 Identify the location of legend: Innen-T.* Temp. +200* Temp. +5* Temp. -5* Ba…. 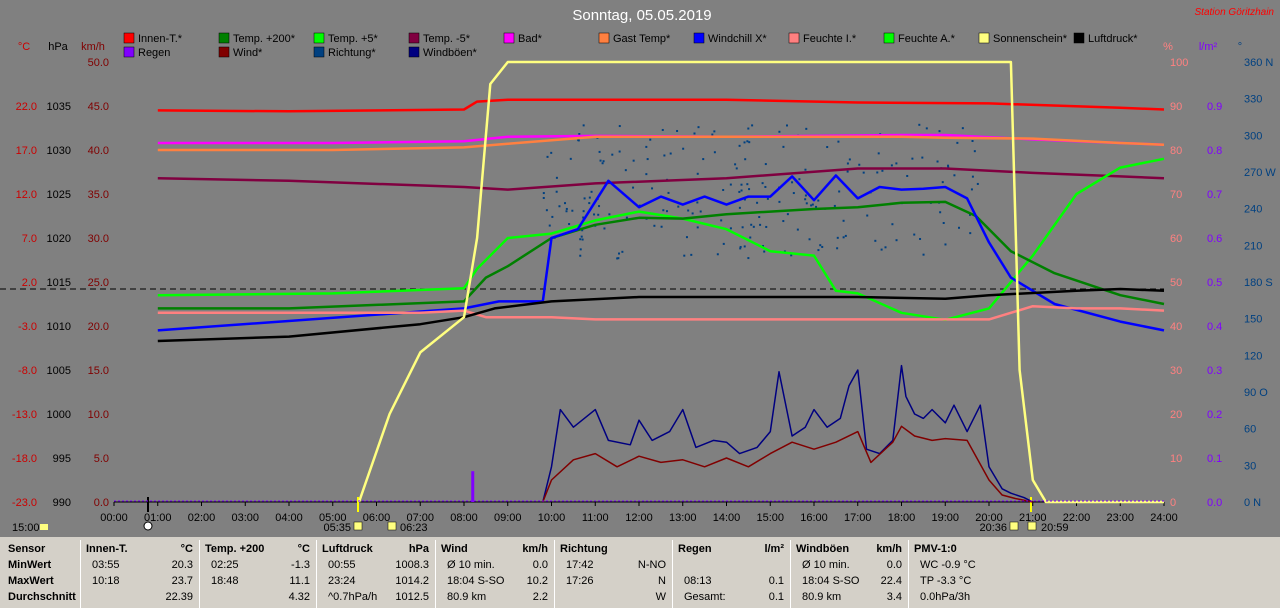
(630, 45).